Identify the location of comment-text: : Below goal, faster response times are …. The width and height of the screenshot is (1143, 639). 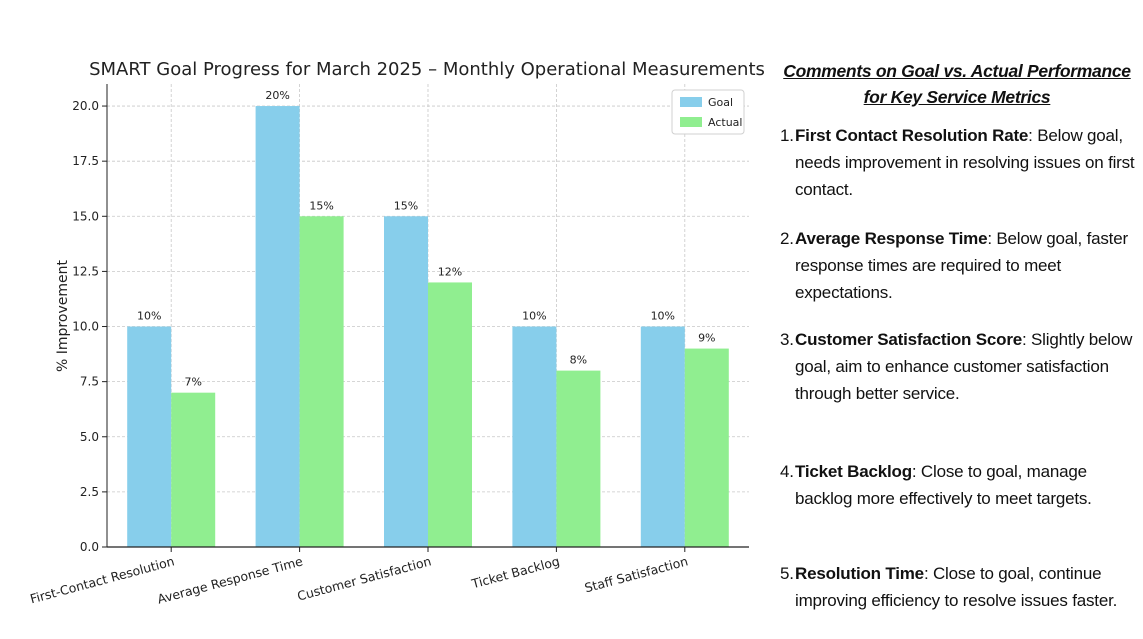
(961, 265).